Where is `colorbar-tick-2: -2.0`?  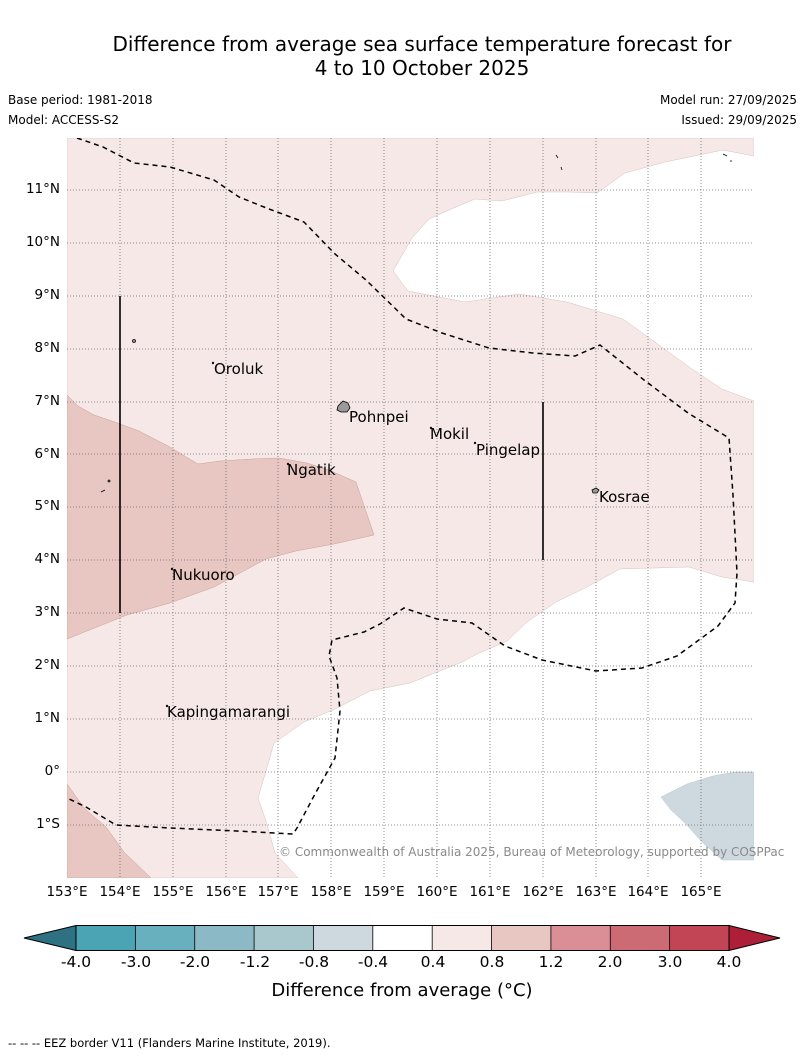
colorbar-tick-2: -2.0 is located at coordinates (195, 962).